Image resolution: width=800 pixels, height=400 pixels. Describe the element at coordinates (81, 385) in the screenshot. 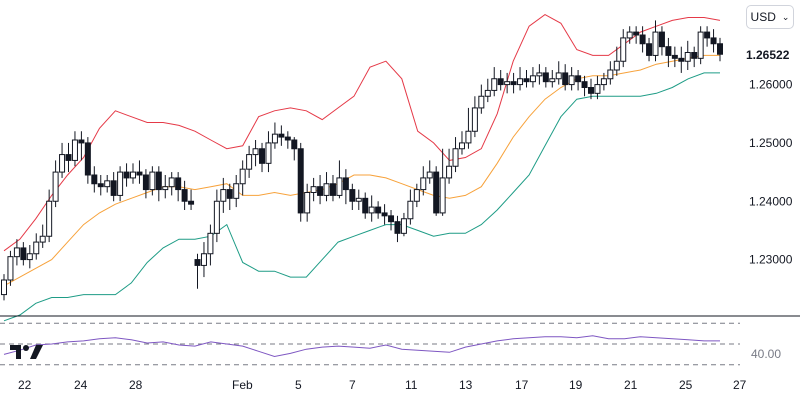

I see `time-tick-label: 24` at that location.